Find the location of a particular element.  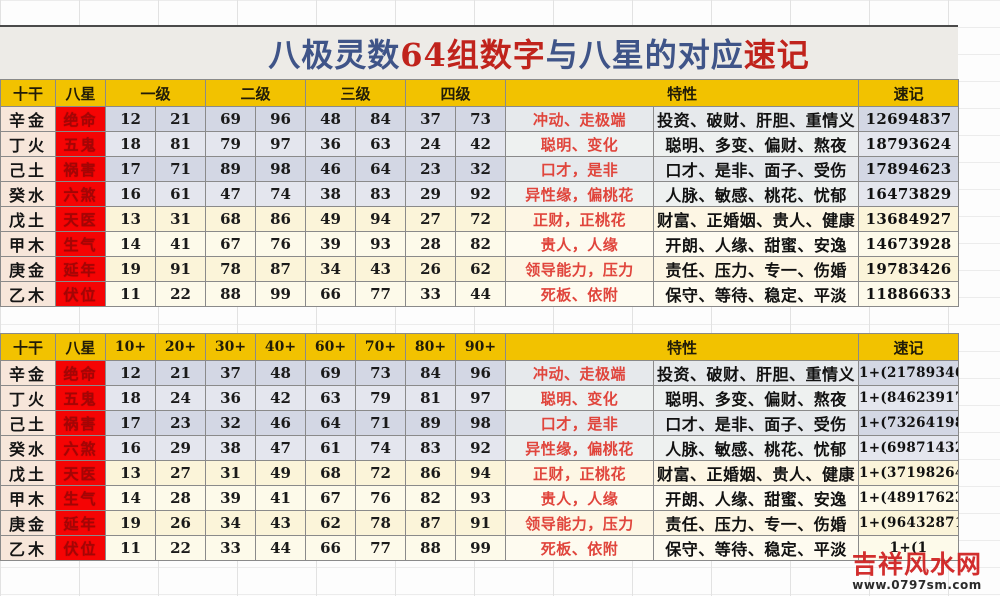

cell-number: 68 is located at coordinates (231, 219).